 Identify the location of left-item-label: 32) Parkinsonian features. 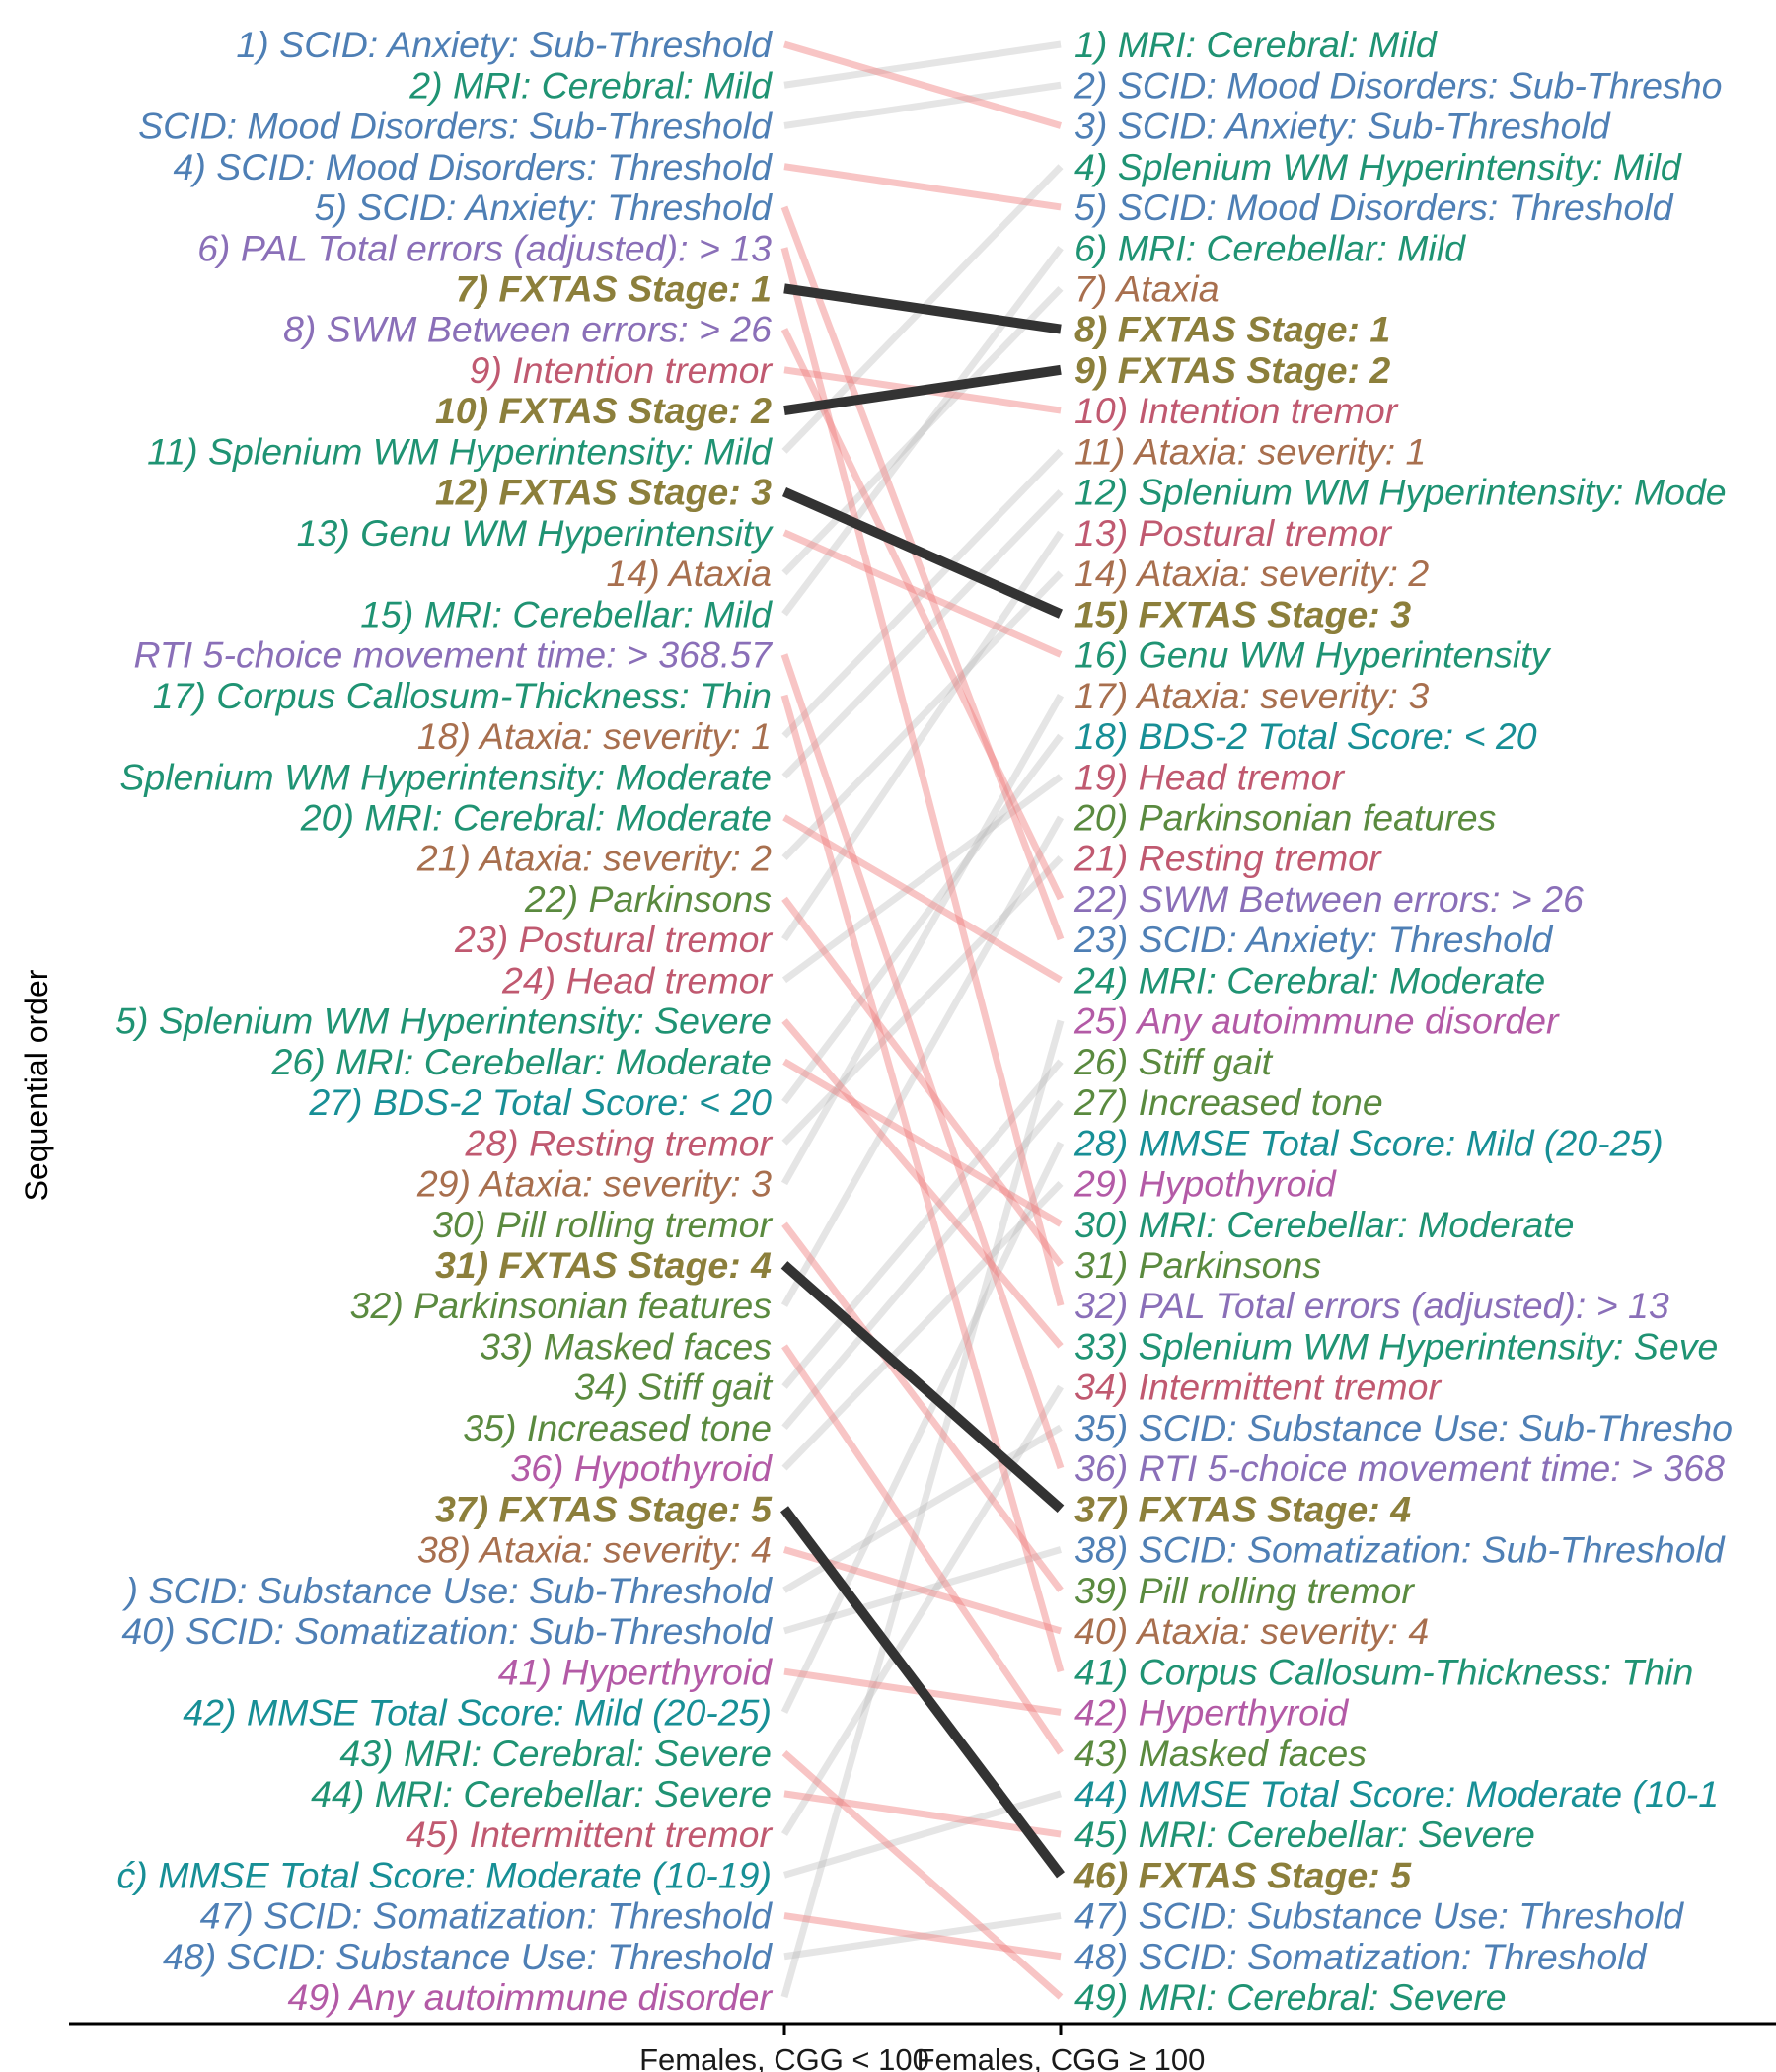
(561, 1306).